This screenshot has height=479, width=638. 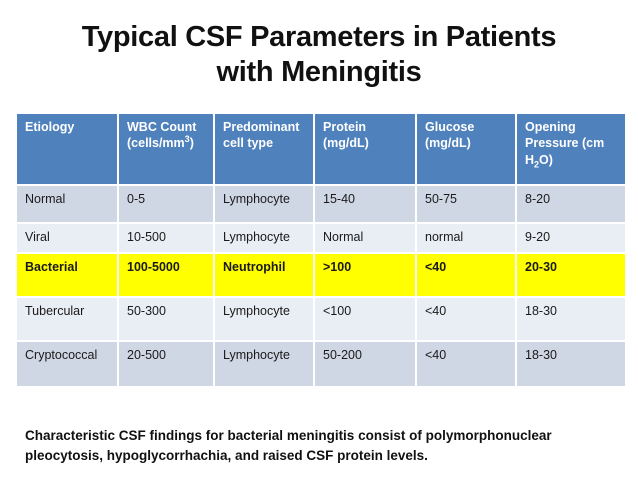 What do you see at coordinates (191, 143) in the screenshot?
I see `header-label-tail: )` at bounding box center [191, 143].